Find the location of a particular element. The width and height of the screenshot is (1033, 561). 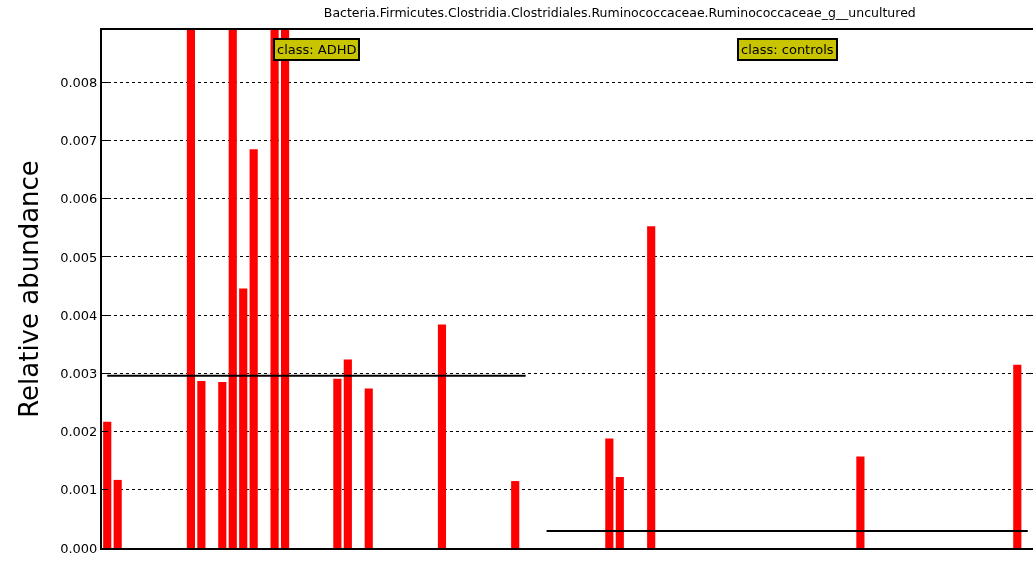

y-tick-label: 0.006 is located at coordinates (79, 199).